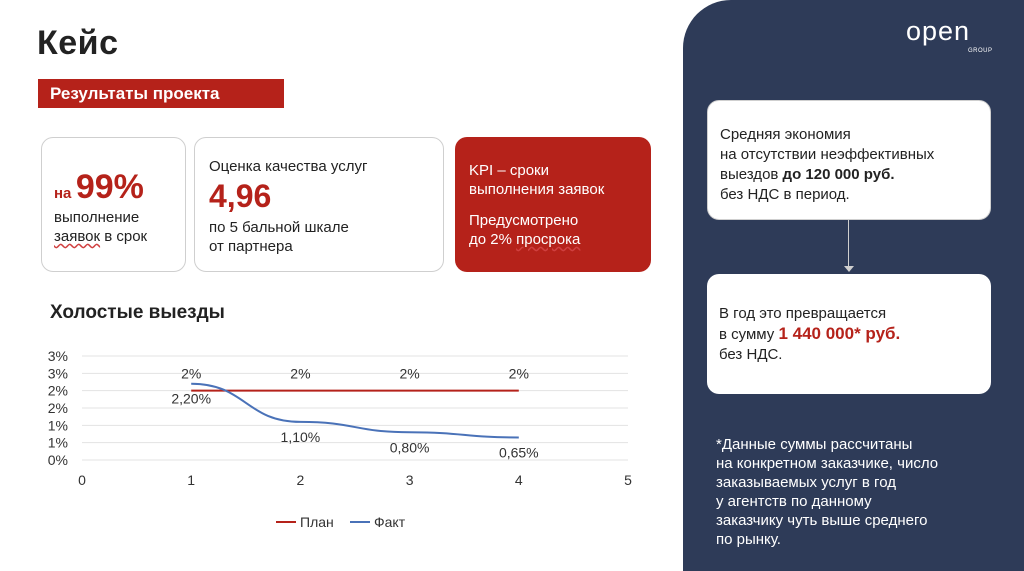 The height and width of the screenshot is (571, 1024). Describe the element at coordinates (751, 354) in the screenshot. I see `annual-line3: без НДС.` at that location.